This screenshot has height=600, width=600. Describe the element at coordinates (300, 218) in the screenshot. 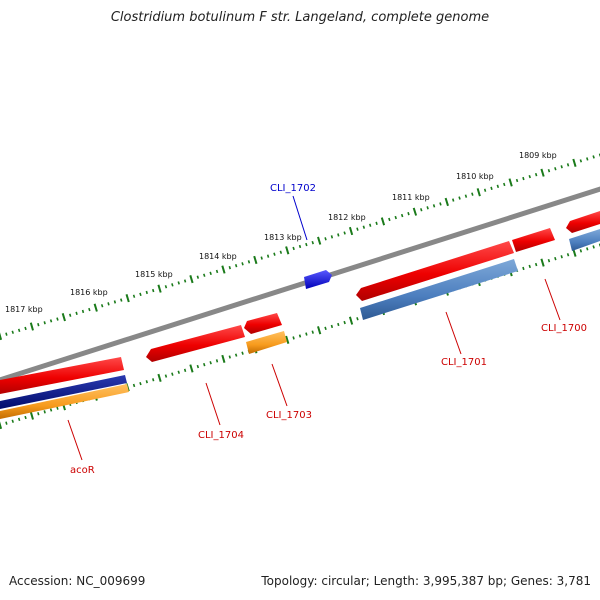

I see `leader-cli1702` at that location.